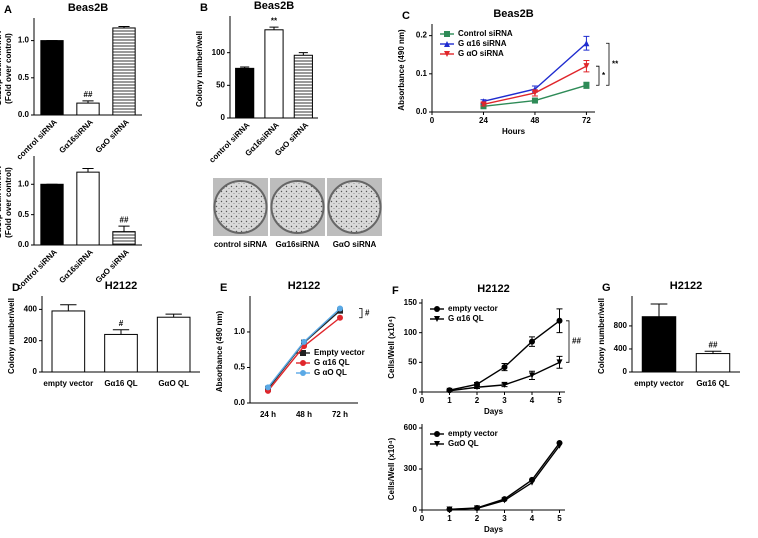 This screenshot has width=758, height=538. I want to click on annotation: #, so click(121, 323).